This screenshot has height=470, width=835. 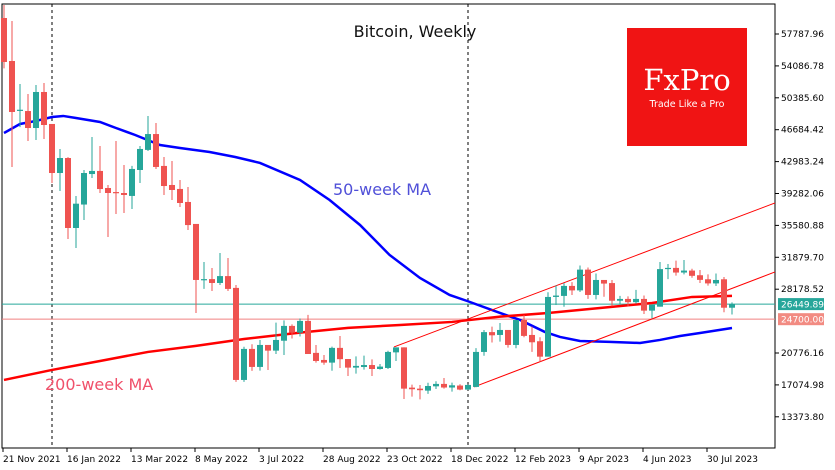 I want to click on x-tick-label: 23 Oct 2022, so click(x=415, y=460).